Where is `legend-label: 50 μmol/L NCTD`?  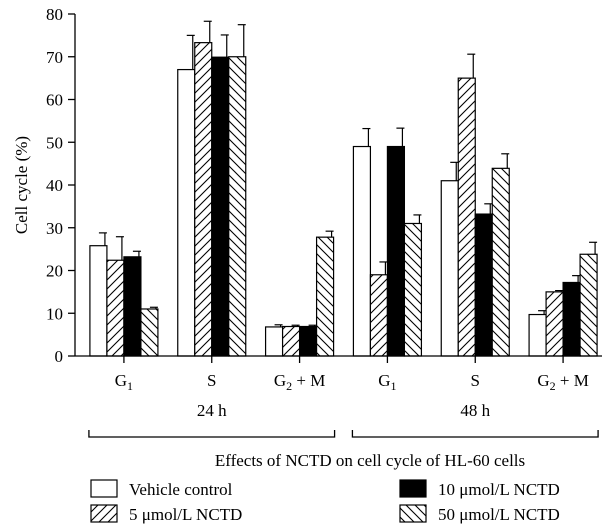 legend-label: 50 μmol/L NCTD is located at coordinates (499, 514).